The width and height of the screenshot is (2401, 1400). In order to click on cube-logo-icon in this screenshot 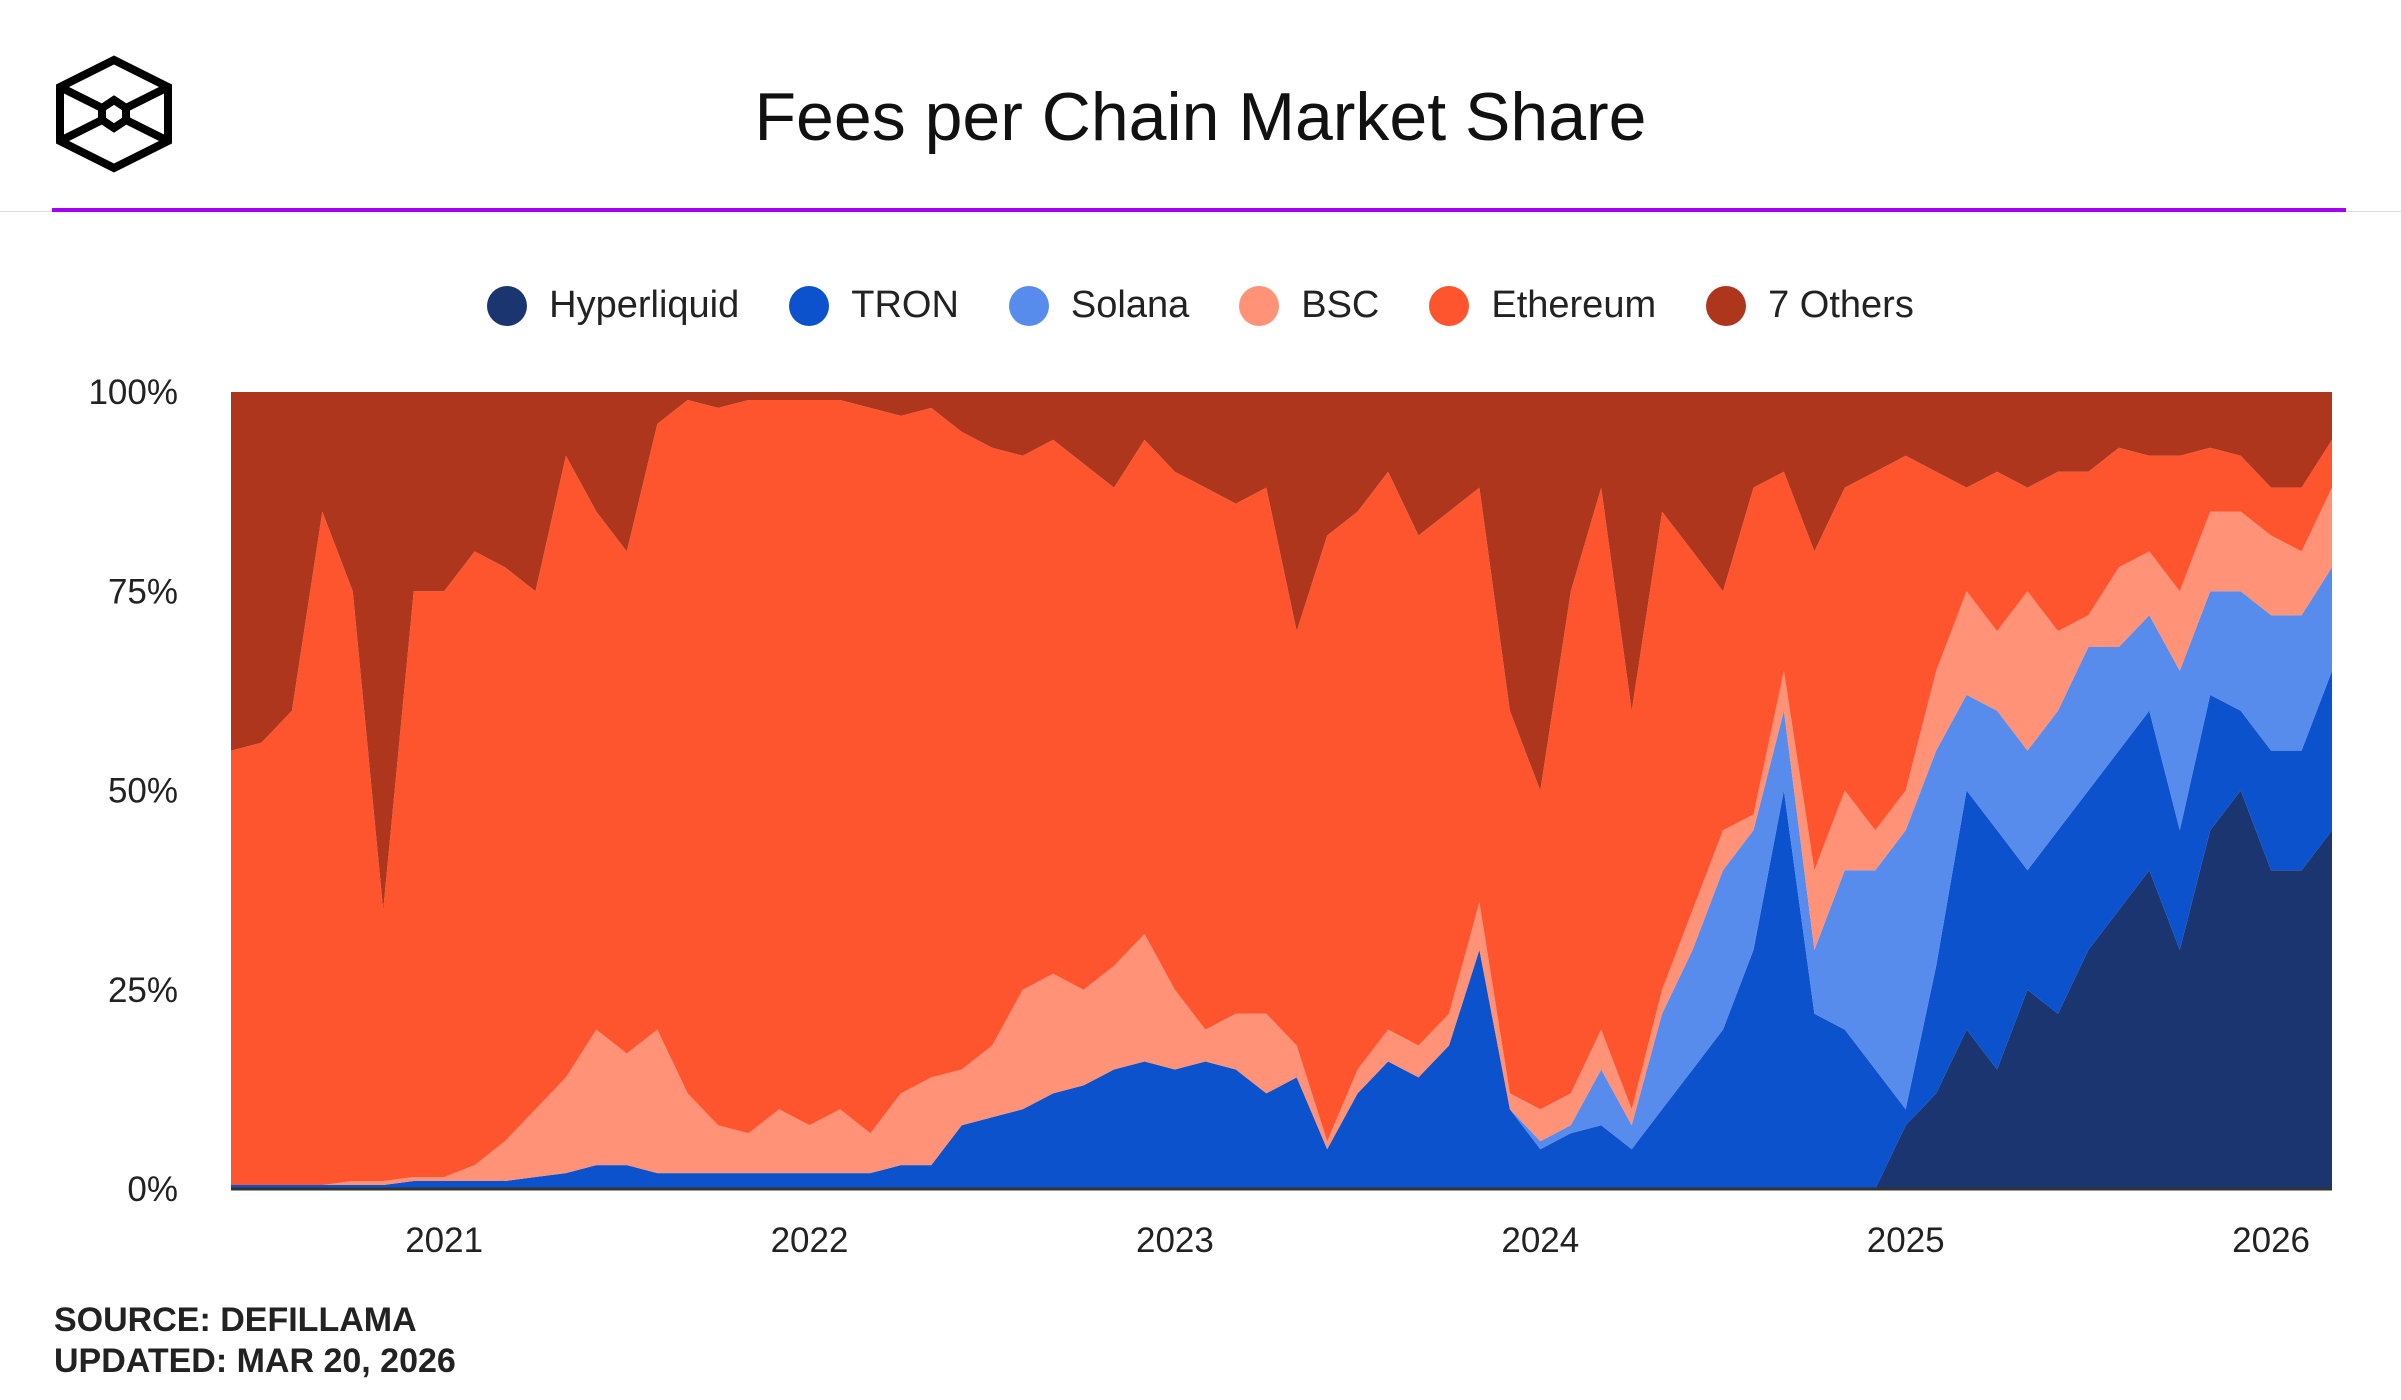, I will do `click(114, 114)`.